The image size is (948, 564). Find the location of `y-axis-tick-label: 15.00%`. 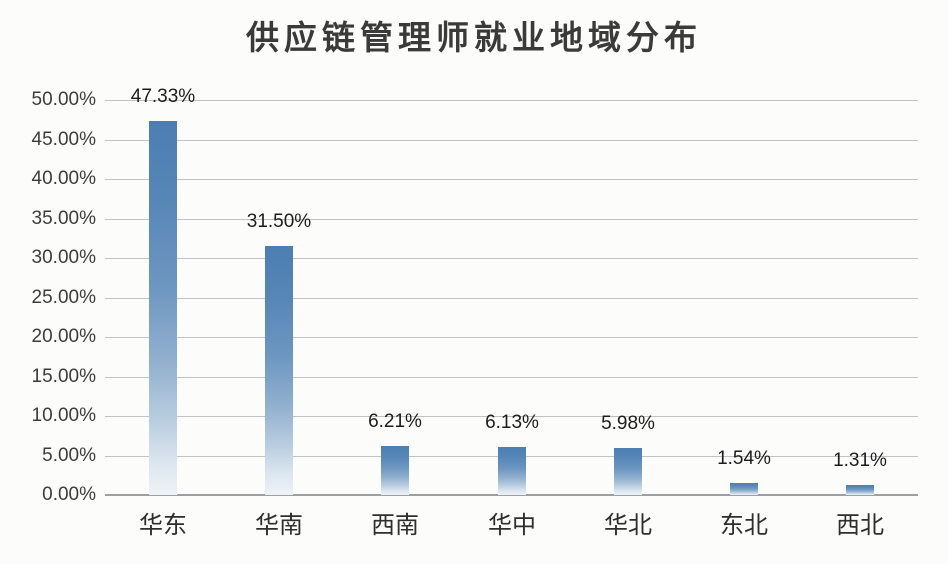

y-axis-tick-label: 15.00% is located at coordinates (63, 376).